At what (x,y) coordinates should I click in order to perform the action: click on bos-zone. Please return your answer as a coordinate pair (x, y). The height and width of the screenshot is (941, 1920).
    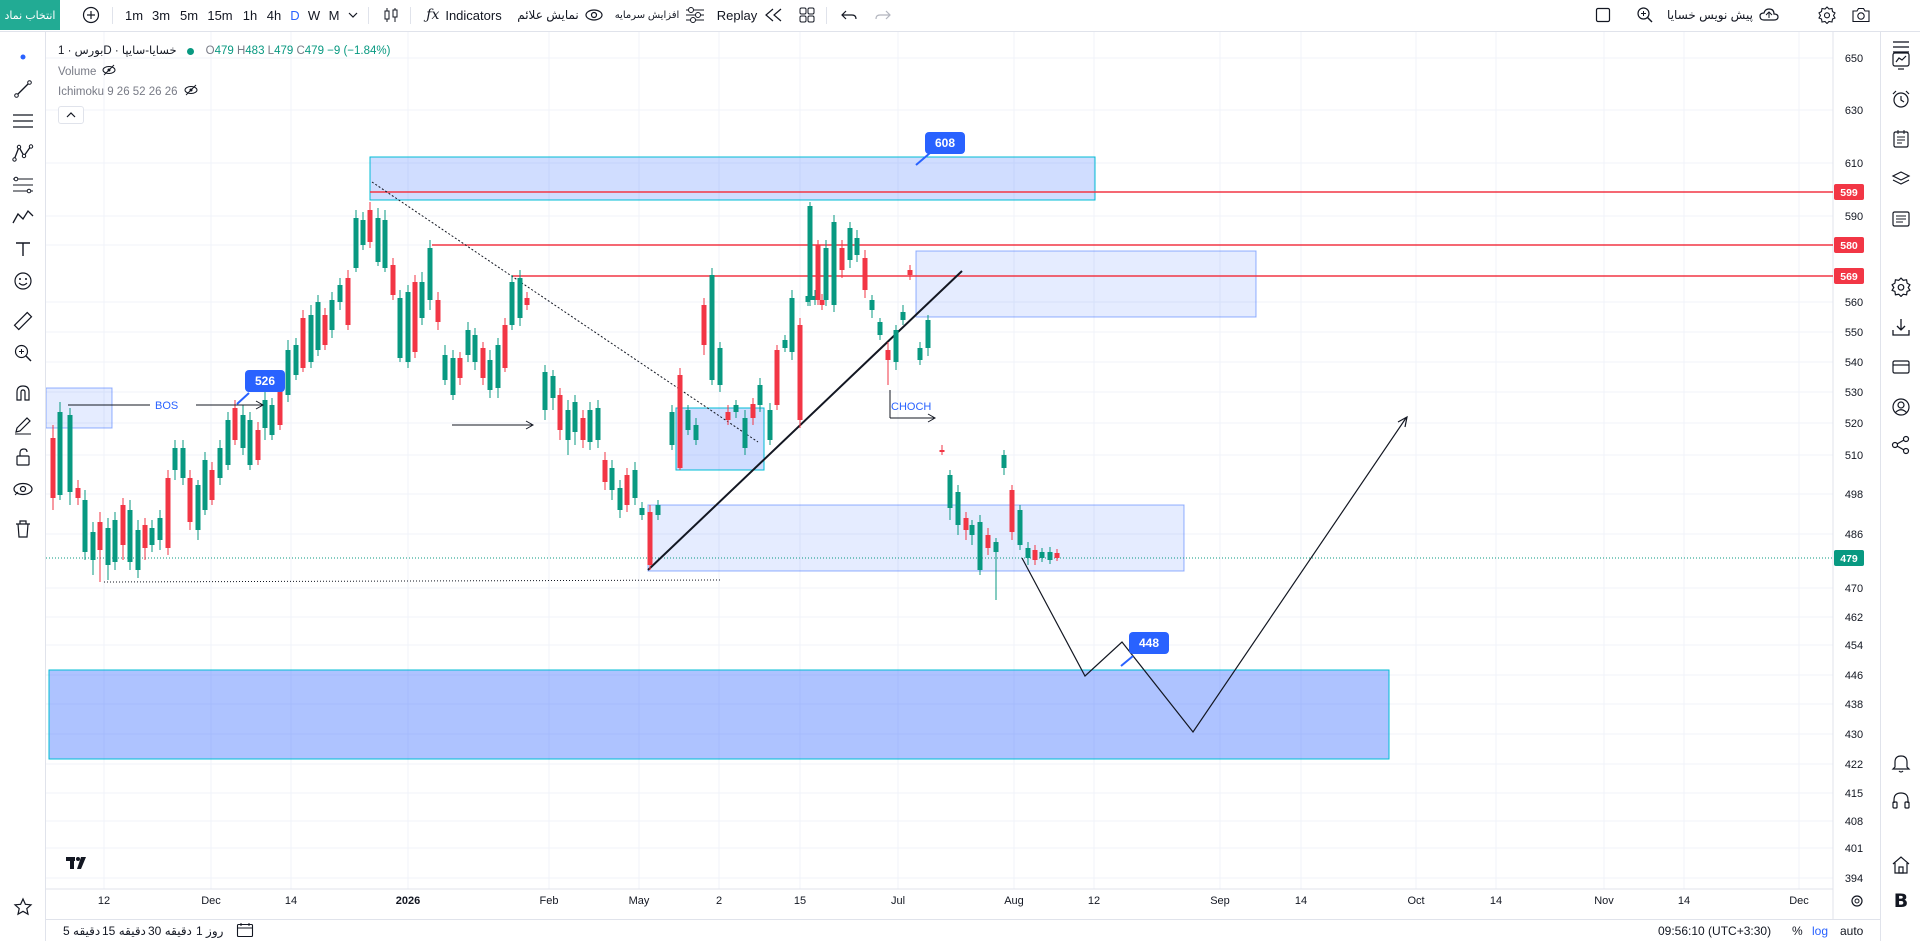
    Looking at the image, I should click on (79, 408).